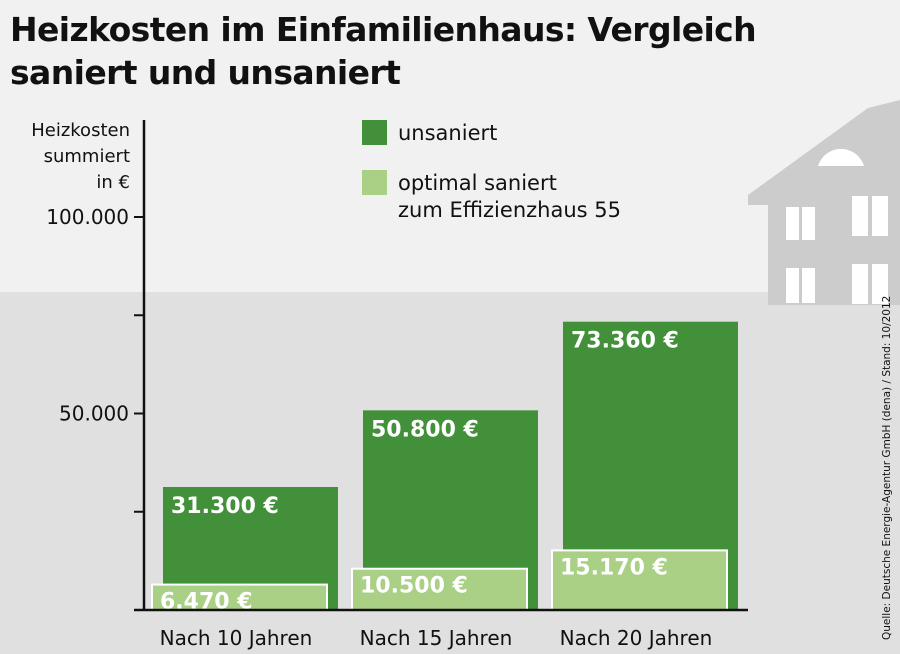 The width and height of the screenshot is (900, 654). Describe the element at coordinates (236, 638) in the screenshot. I see `x-tick-label: Nach 10 Jahren` at that location.